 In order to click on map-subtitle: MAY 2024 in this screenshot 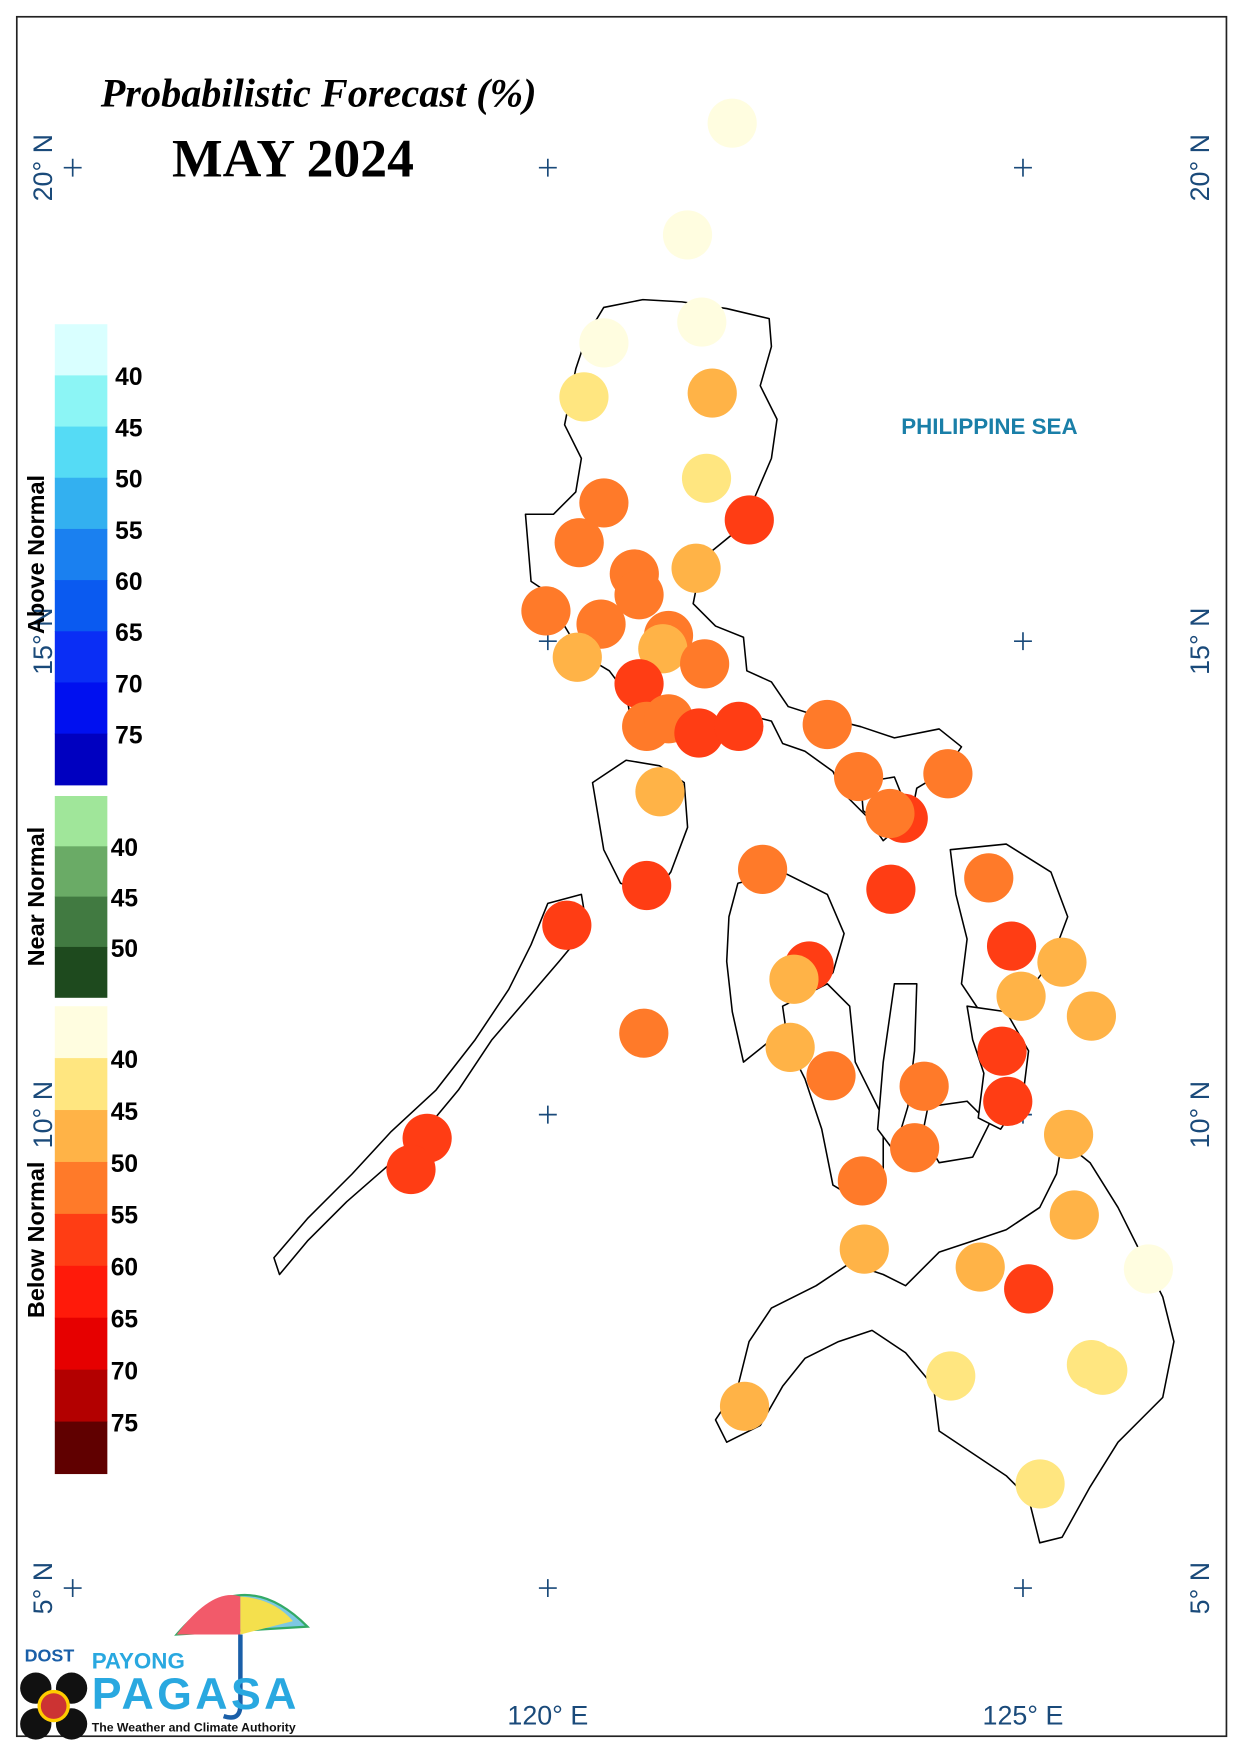, I will do `click(293, 159)`.